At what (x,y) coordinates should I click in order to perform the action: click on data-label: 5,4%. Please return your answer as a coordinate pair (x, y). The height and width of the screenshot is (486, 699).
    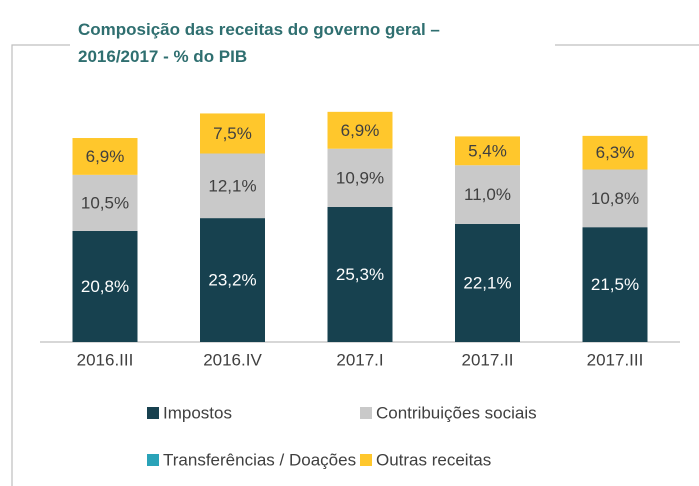
    Looking at the image, I should click on (487, 150).